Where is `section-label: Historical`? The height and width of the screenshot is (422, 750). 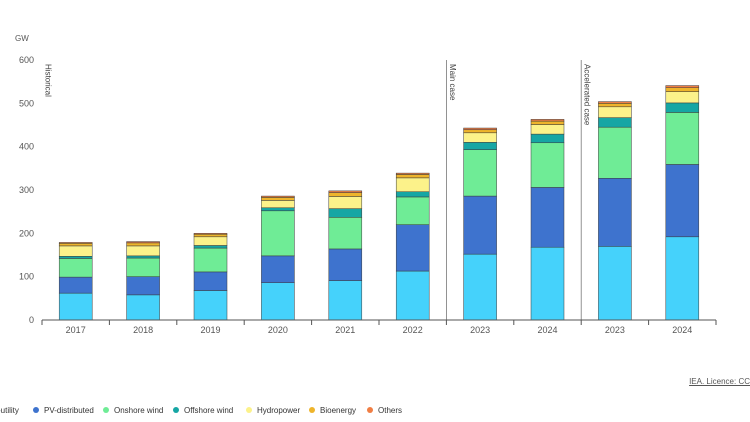
section-label: Historical is located at coordinates (48, 80).